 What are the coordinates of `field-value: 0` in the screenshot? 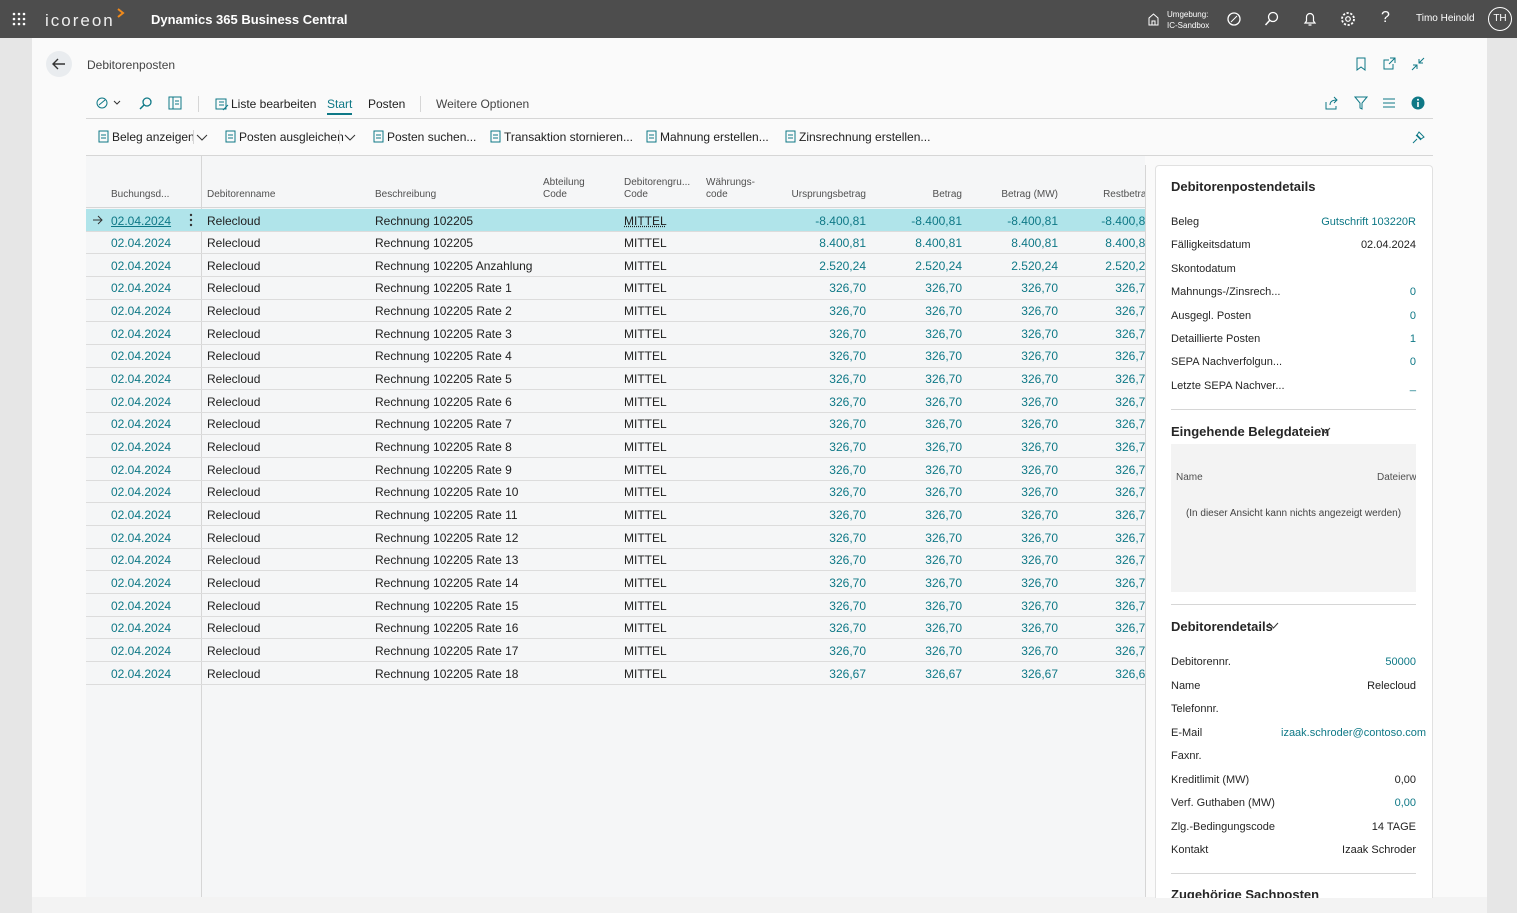 It's located at (1412, 315).